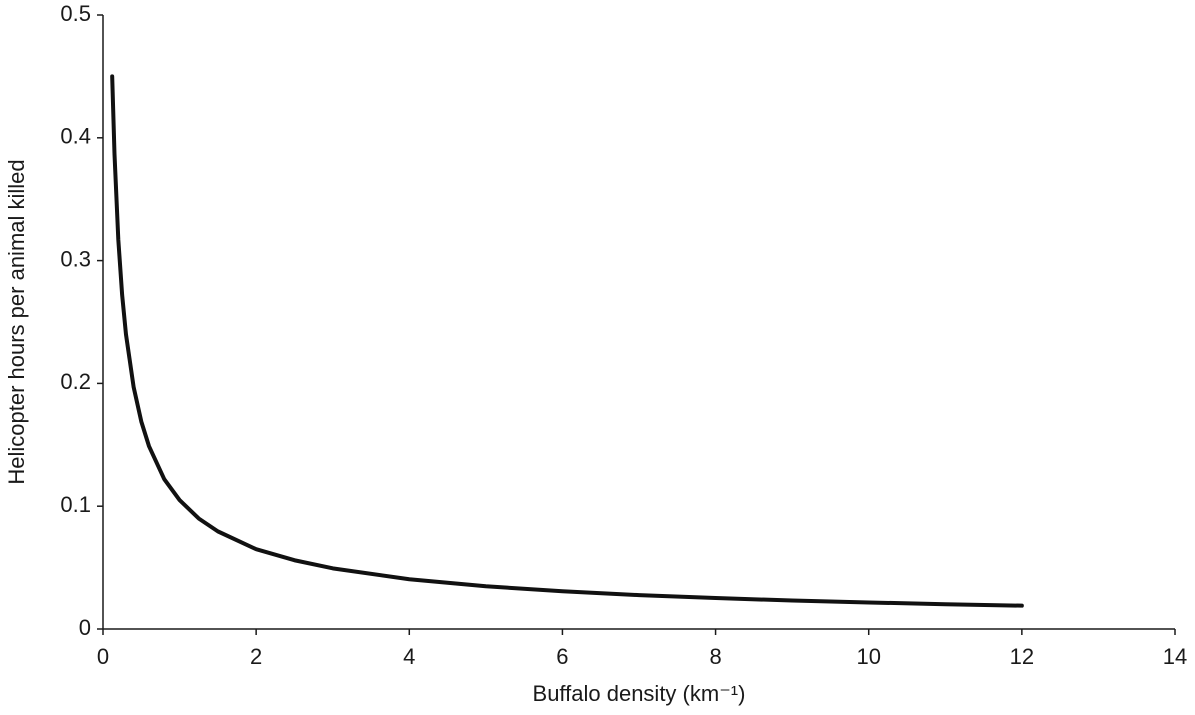  What do you see at coordinates (868, 656) in the screenshot?
I see `x-tick-label: 10` at bounding box center [868, 656].